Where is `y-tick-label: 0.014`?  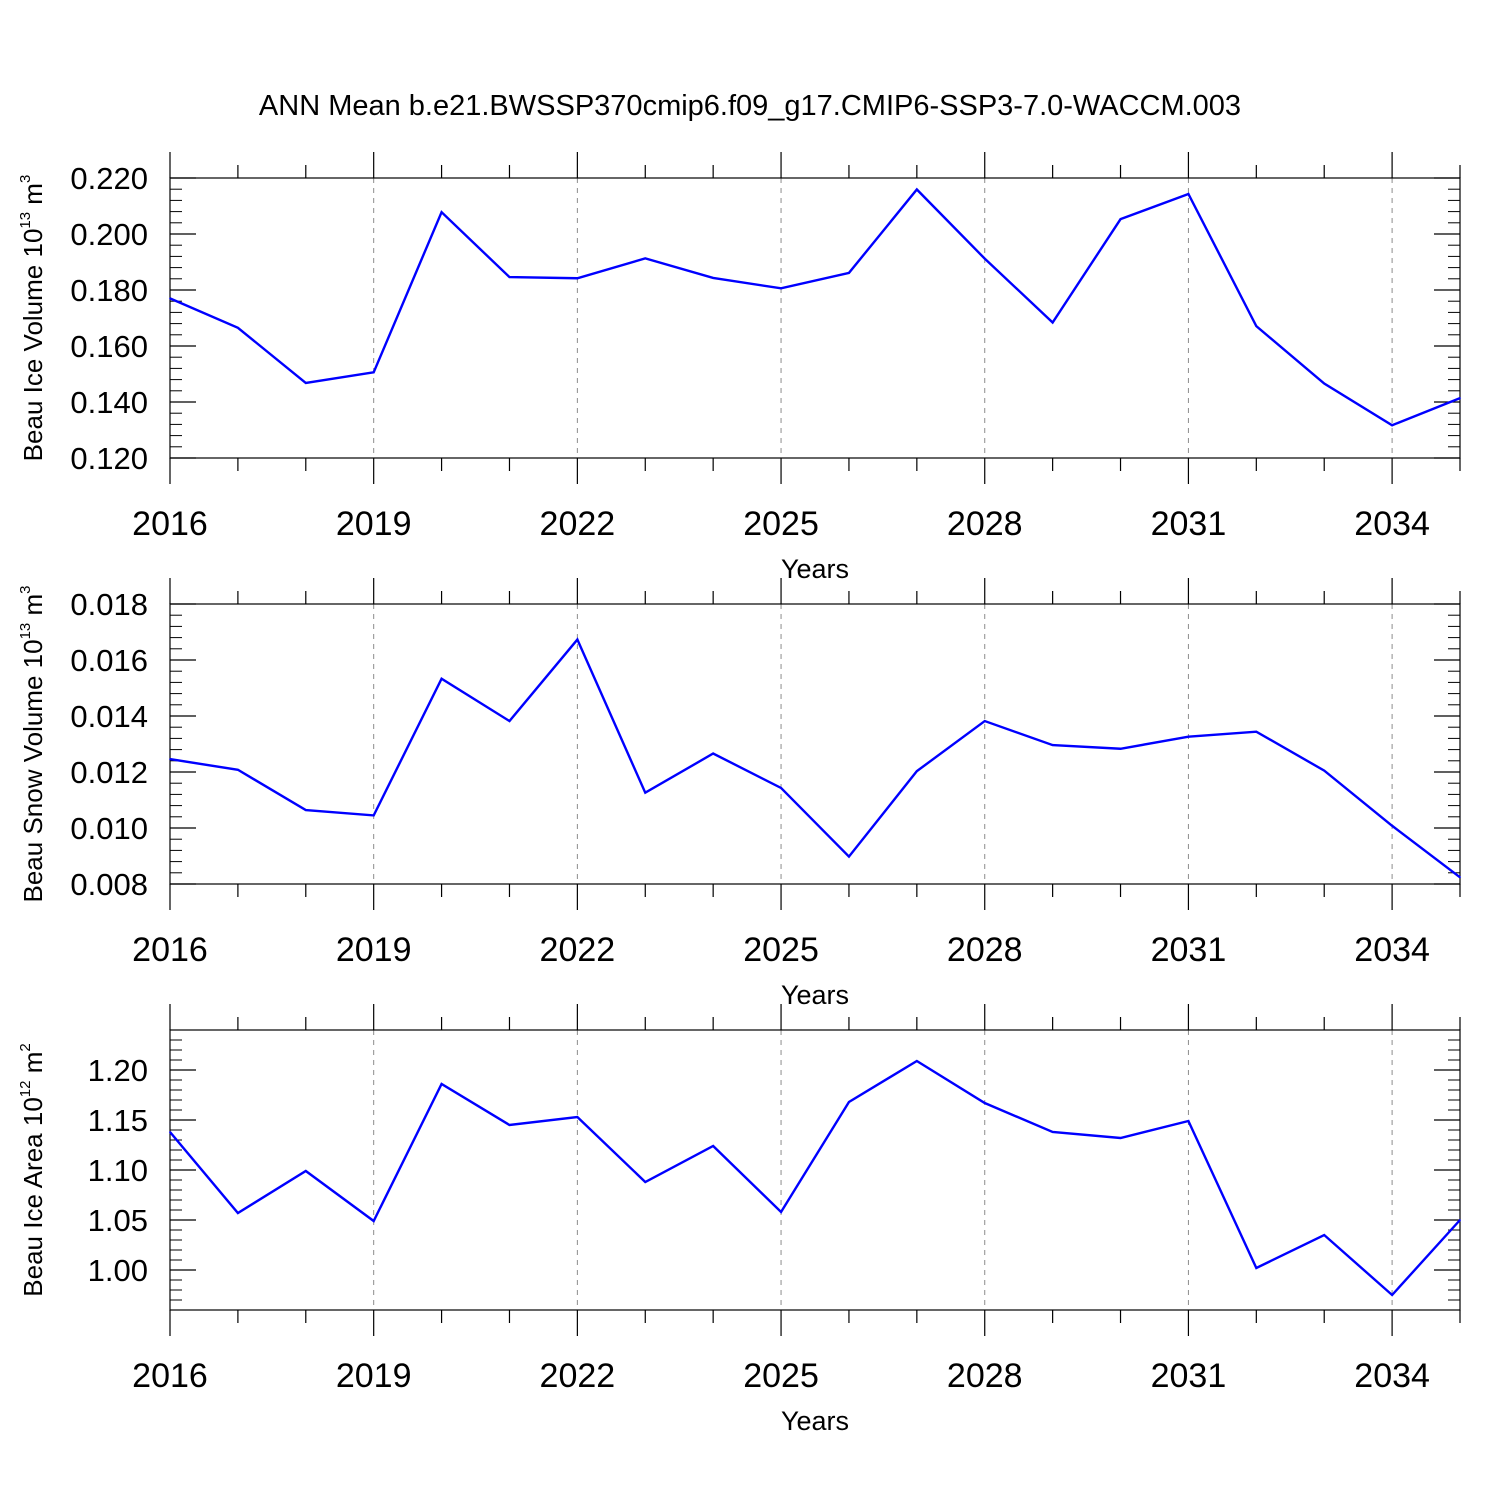
y-tick-label: 0.014 is located at coordinates (109, 716).